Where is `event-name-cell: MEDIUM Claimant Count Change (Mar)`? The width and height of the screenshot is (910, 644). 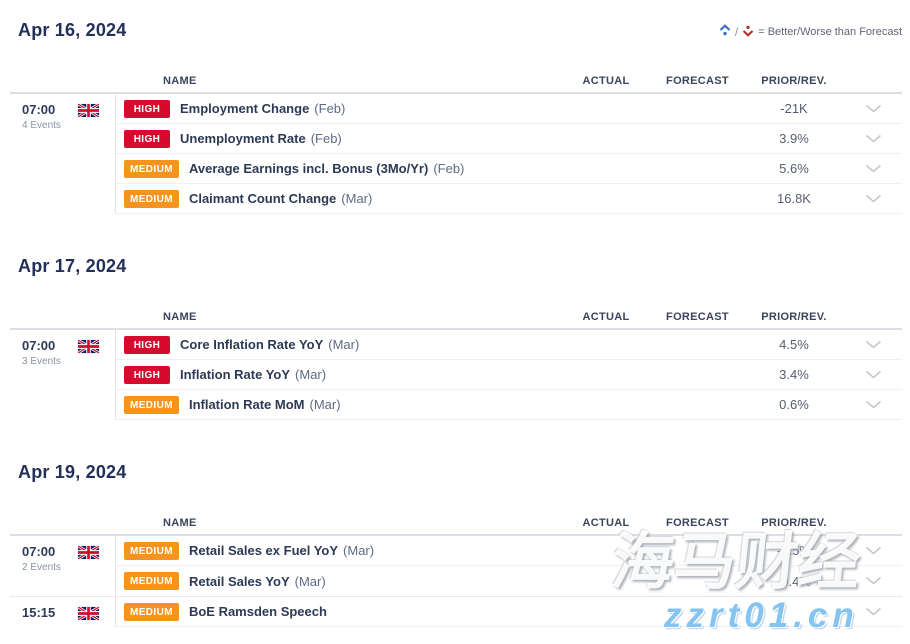 event-name-cell: MEDIUM Claimant Count Change (Mar) is located at coordinates (338, 198).